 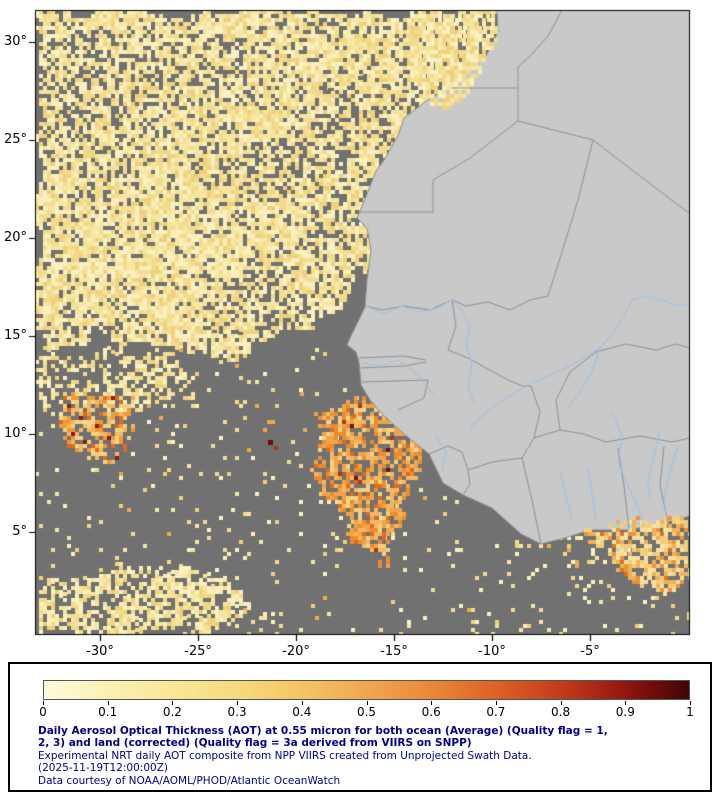 What do you see at coordinates (690, 712) in the screenshot?
I see `colorbar-tick-label: 1` at bounding box center [690, 712].